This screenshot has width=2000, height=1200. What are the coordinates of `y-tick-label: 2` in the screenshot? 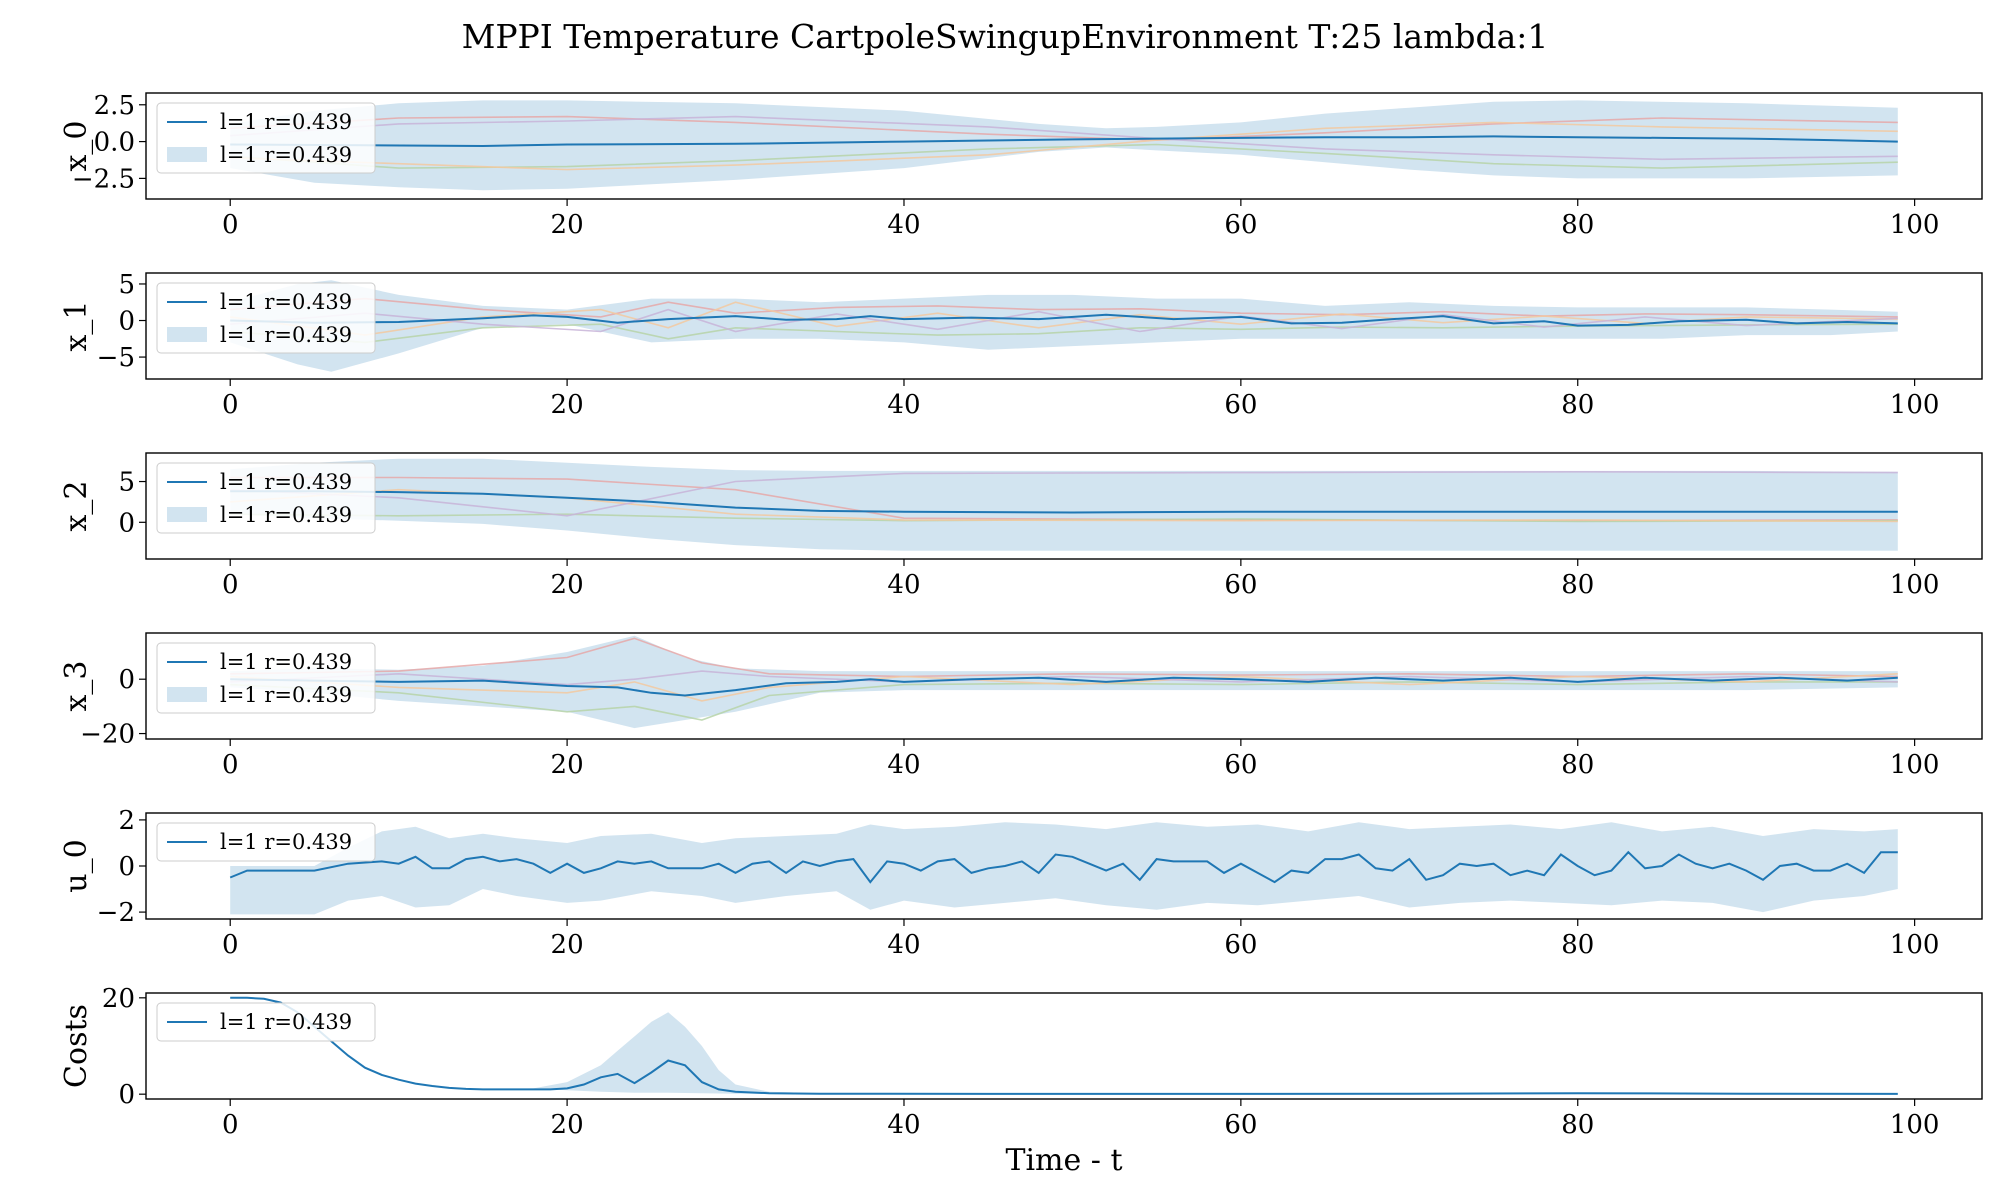 It's located at (126, 821).